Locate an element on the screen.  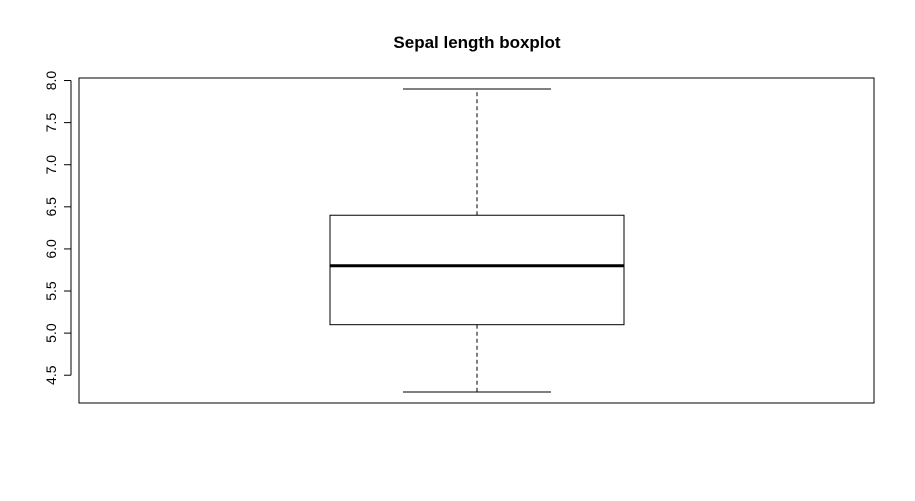
y-tick-label: 6.0 is located at coordinates (51, 249).